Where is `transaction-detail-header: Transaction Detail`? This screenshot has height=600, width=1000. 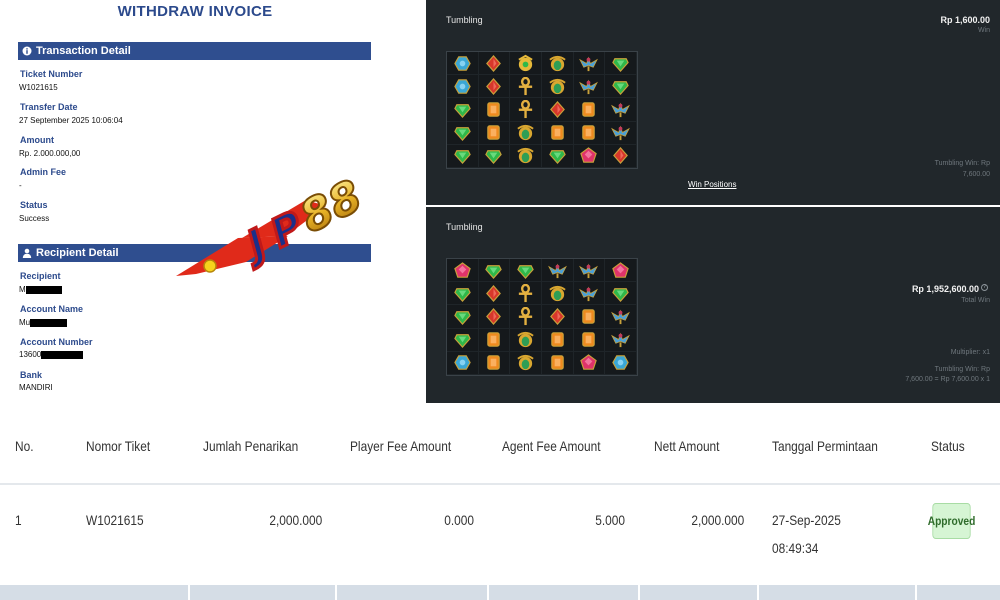 transaction-detail-header: Transaction Detail is located at coordinates (194, 51).